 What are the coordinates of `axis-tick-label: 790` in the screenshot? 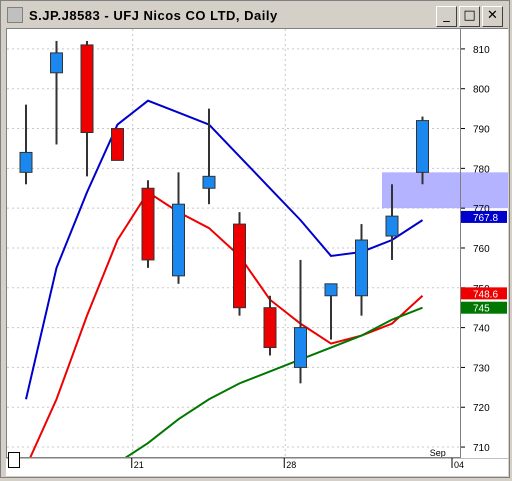 It's located at (481, 130).